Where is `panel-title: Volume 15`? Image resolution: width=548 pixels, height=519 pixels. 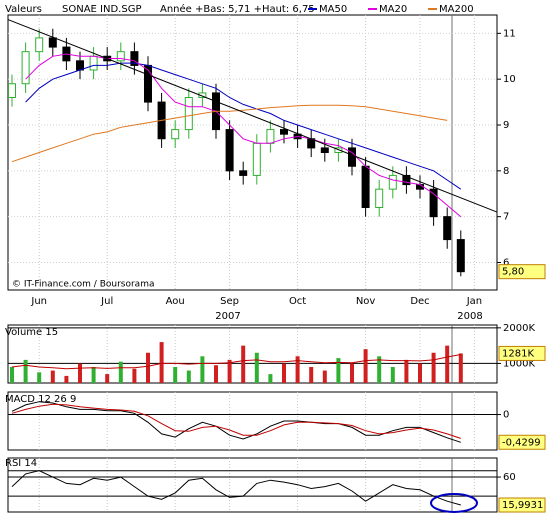
panel-title: Volume 15 is located at coordinates (31, 332).